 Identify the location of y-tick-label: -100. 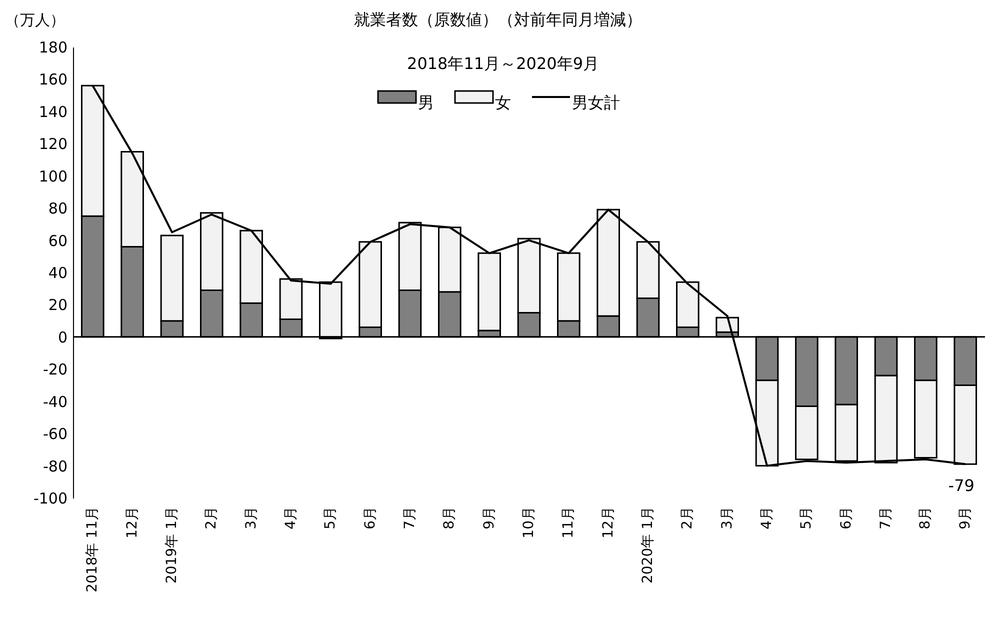
(50, 499).